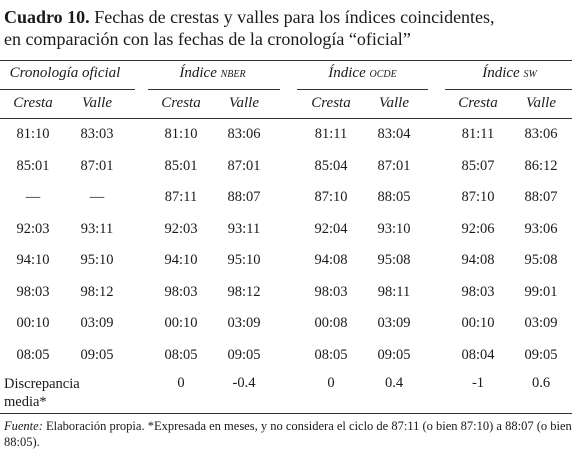 This screenshot has width=576, height=458. I want to click on cell: 94:10, so click(33, 260).